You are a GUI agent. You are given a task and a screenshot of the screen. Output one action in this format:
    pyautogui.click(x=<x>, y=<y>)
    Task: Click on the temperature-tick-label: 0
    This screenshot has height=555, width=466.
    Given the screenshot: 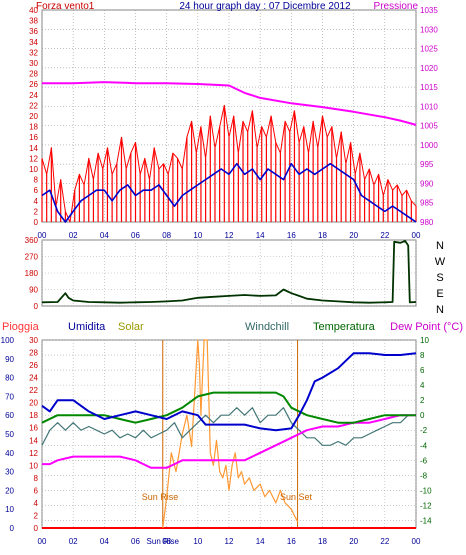 What is the action you would take?
    pyautogui.click(x=422, y=415)
    